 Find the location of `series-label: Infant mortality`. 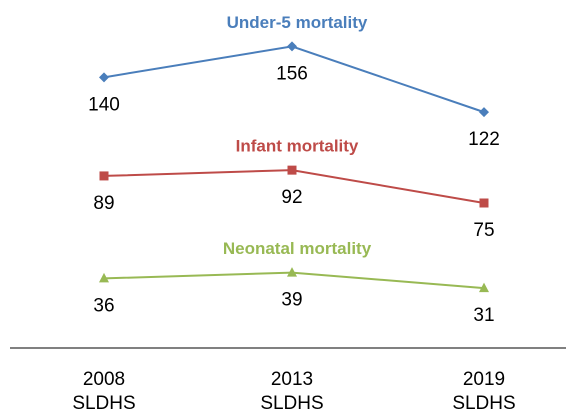

series-label: Infant mortality is located at coordinates (297, 146).